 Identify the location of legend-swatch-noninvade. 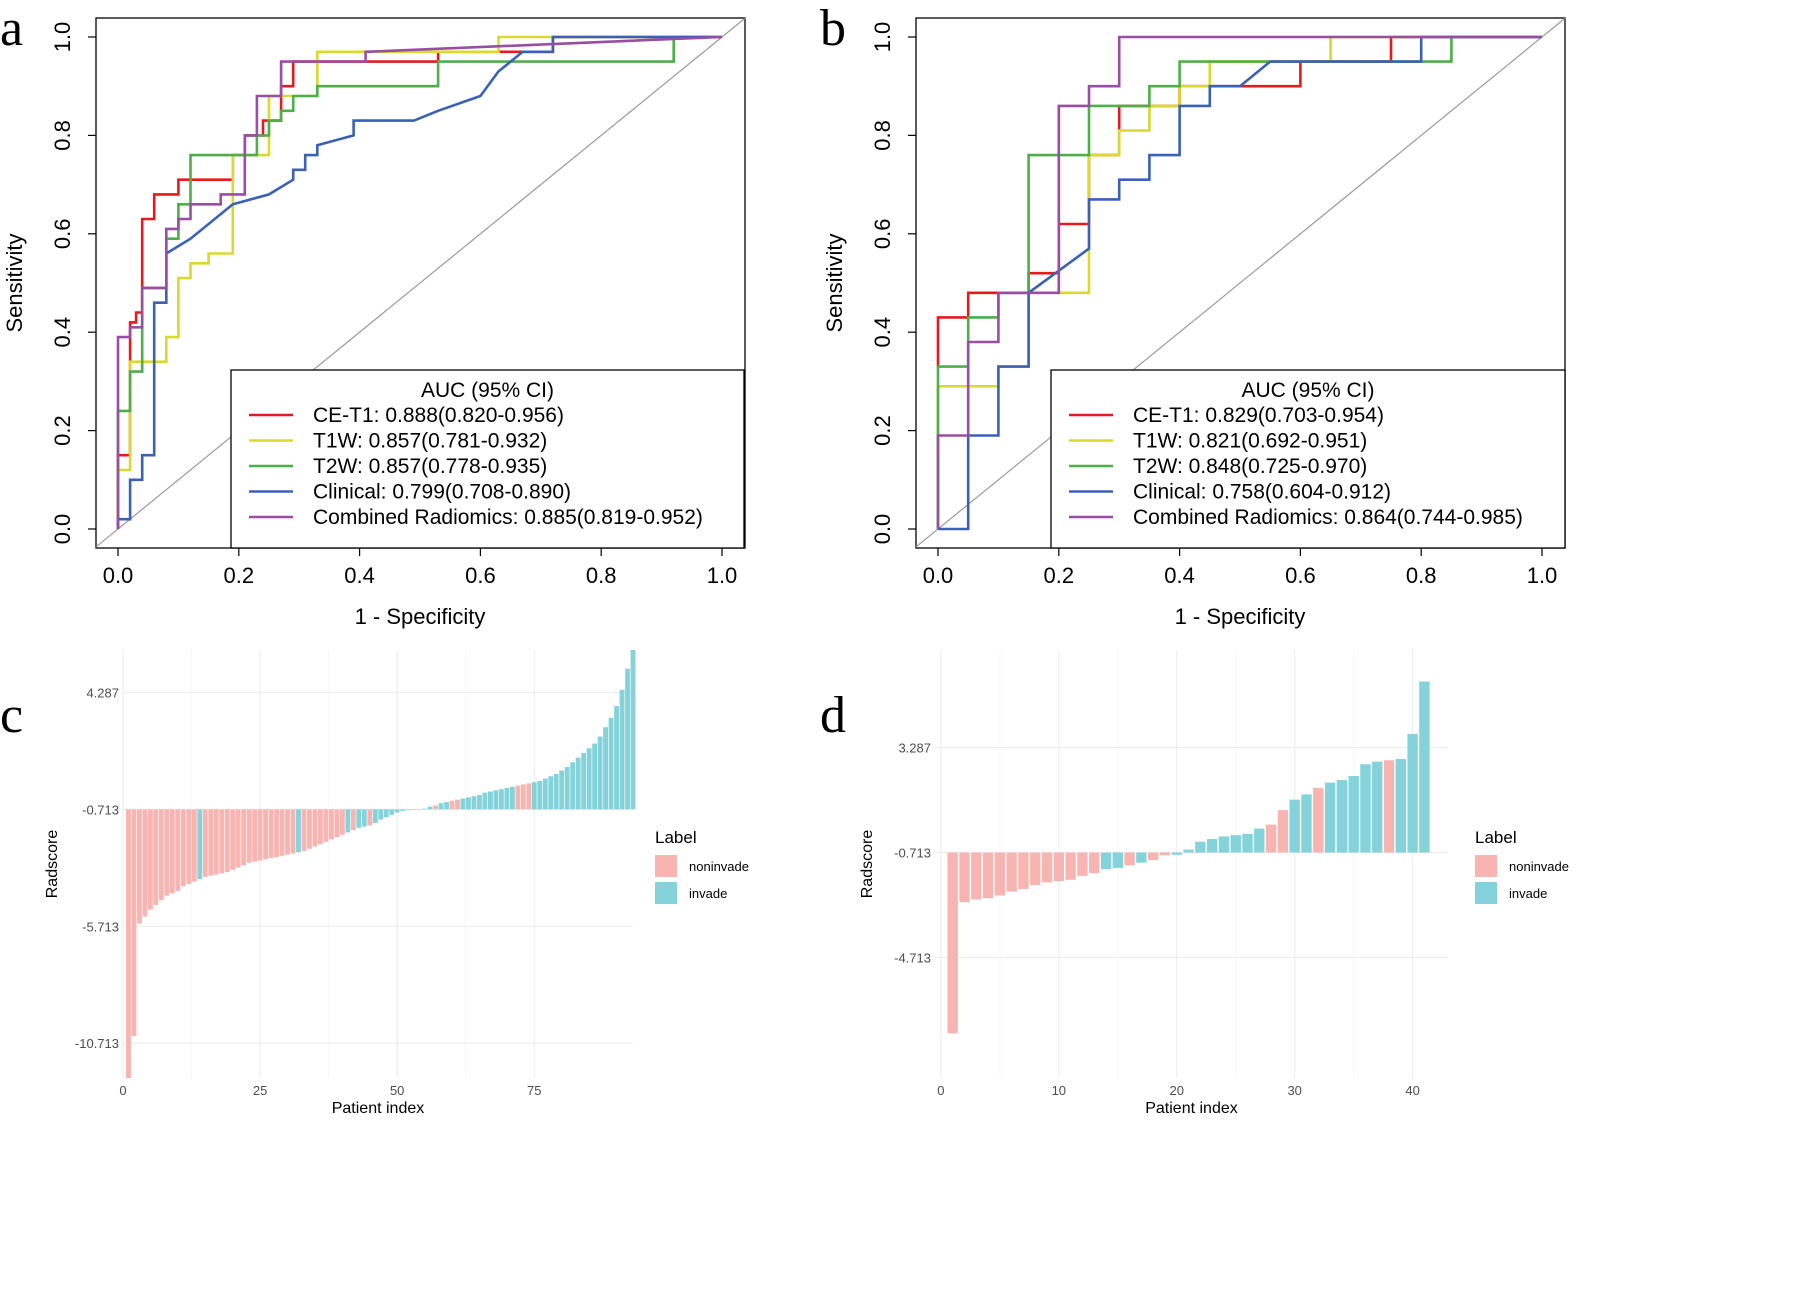
(666, 866).